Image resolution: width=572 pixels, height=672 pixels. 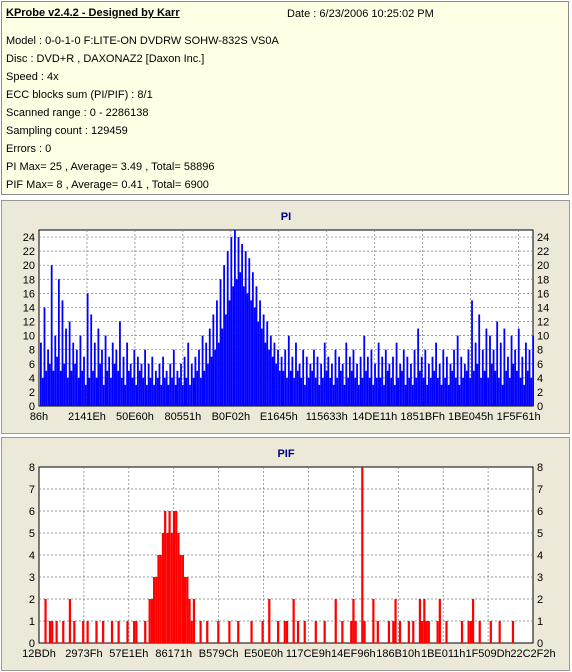 I want to click on pi-x-tick-label: B0F02h, so click(x=231, y=417).